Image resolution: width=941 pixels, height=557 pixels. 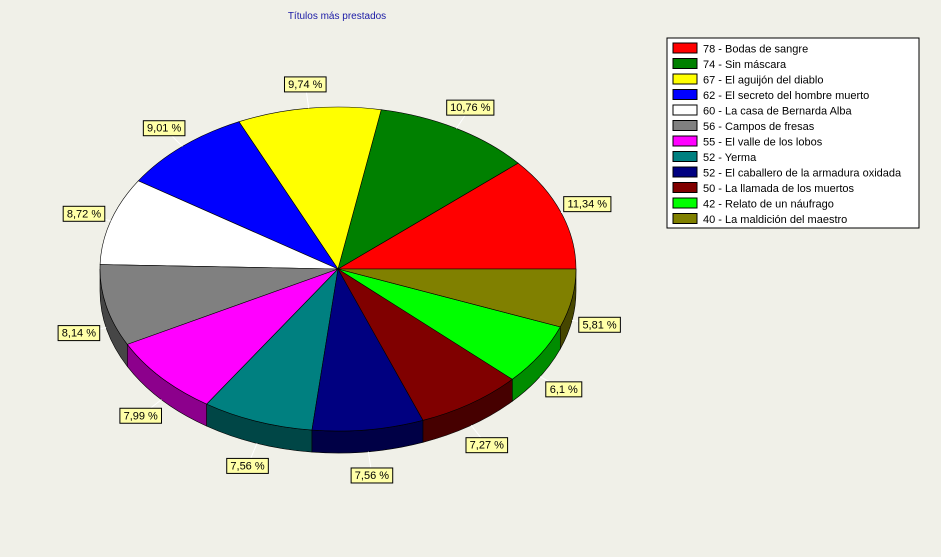 I want to click on percentage-label-9: 7,27 %, so click(x=487, y=445).